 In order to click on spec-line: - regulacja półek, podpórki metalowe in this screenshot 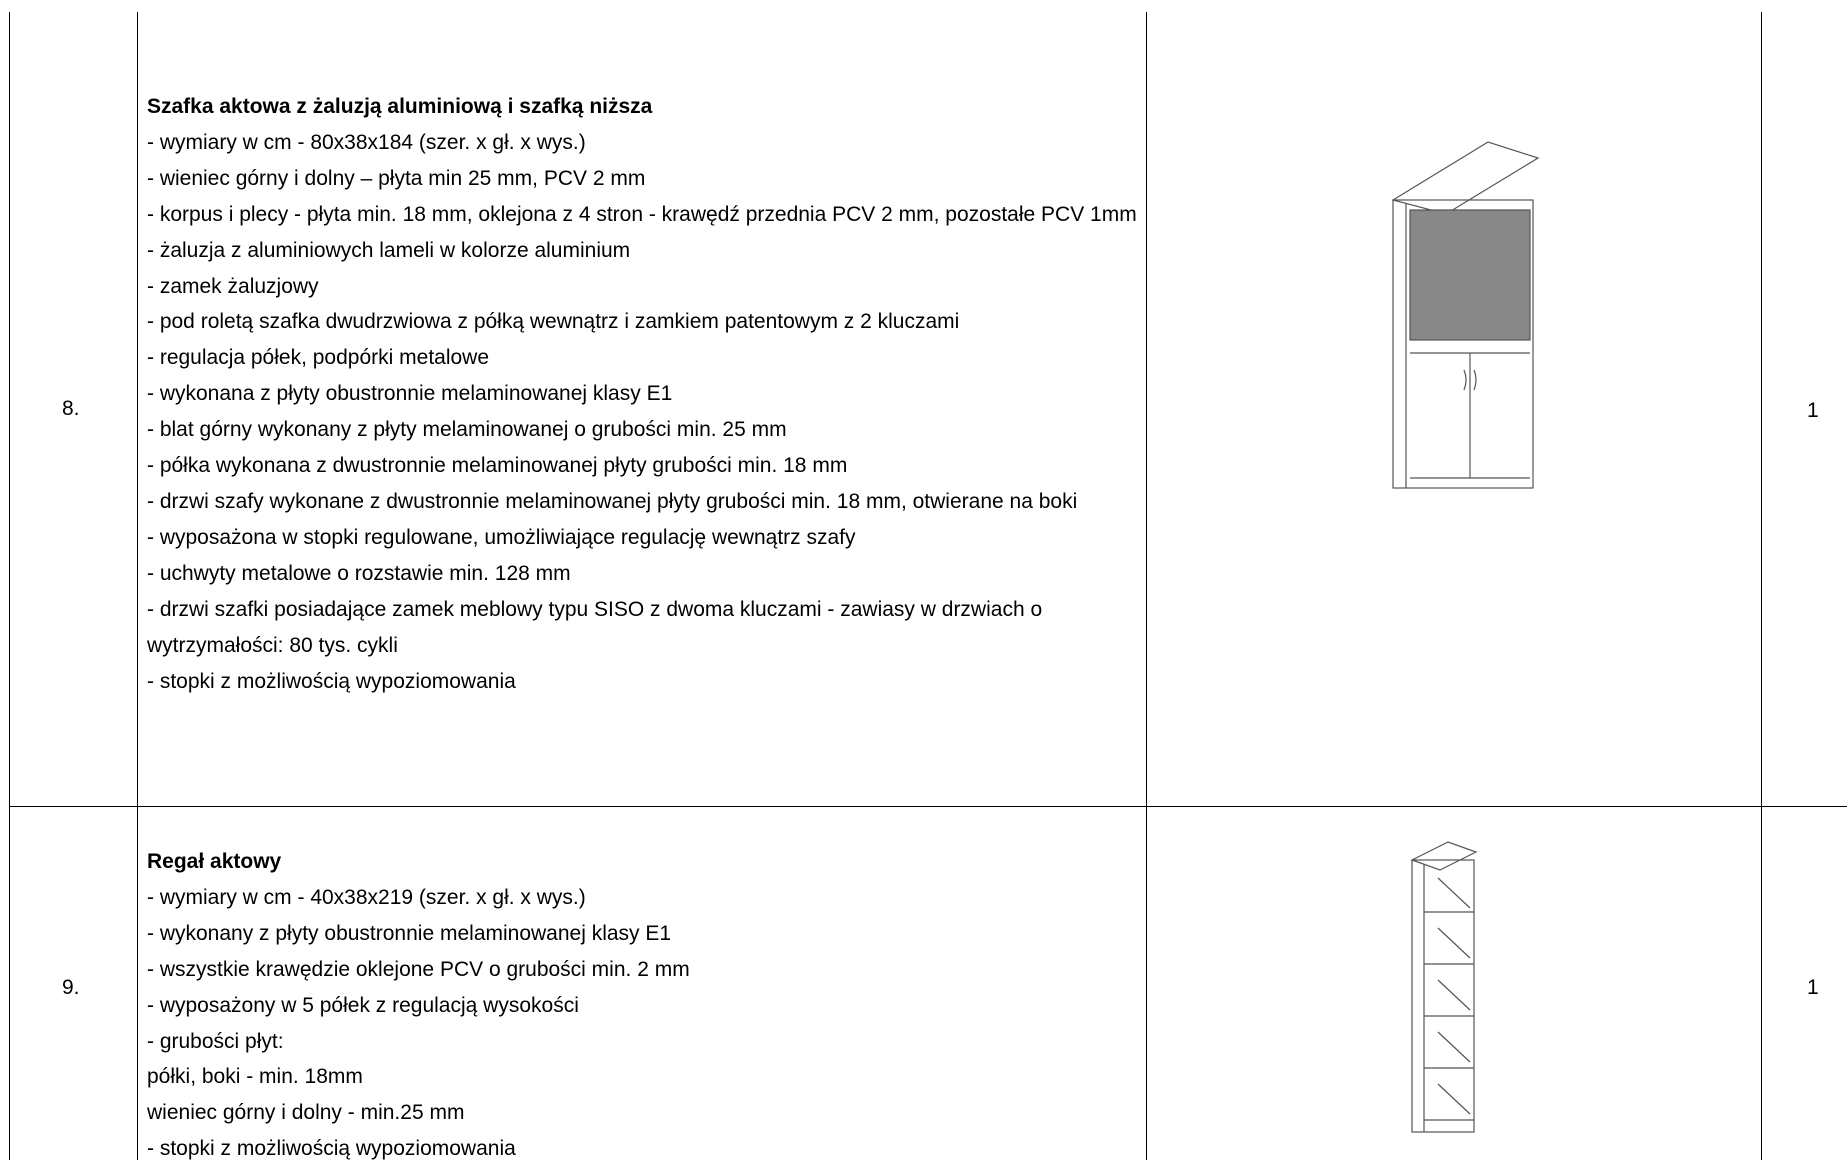, I will do `click(318, 358)`.